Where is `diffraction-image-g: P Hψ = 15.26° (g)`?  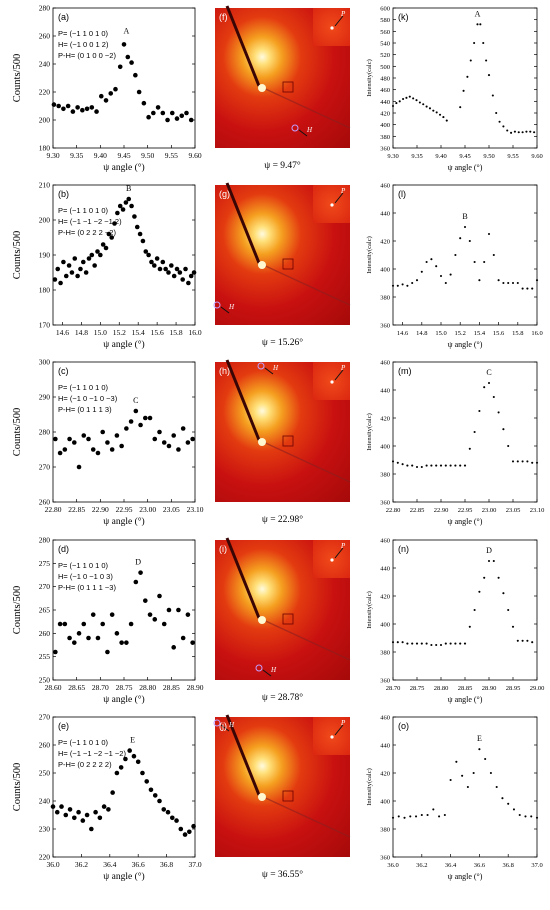 diffraction-image-g: P Hψ = 15.26° (g) is located at coordinates (282, 265).